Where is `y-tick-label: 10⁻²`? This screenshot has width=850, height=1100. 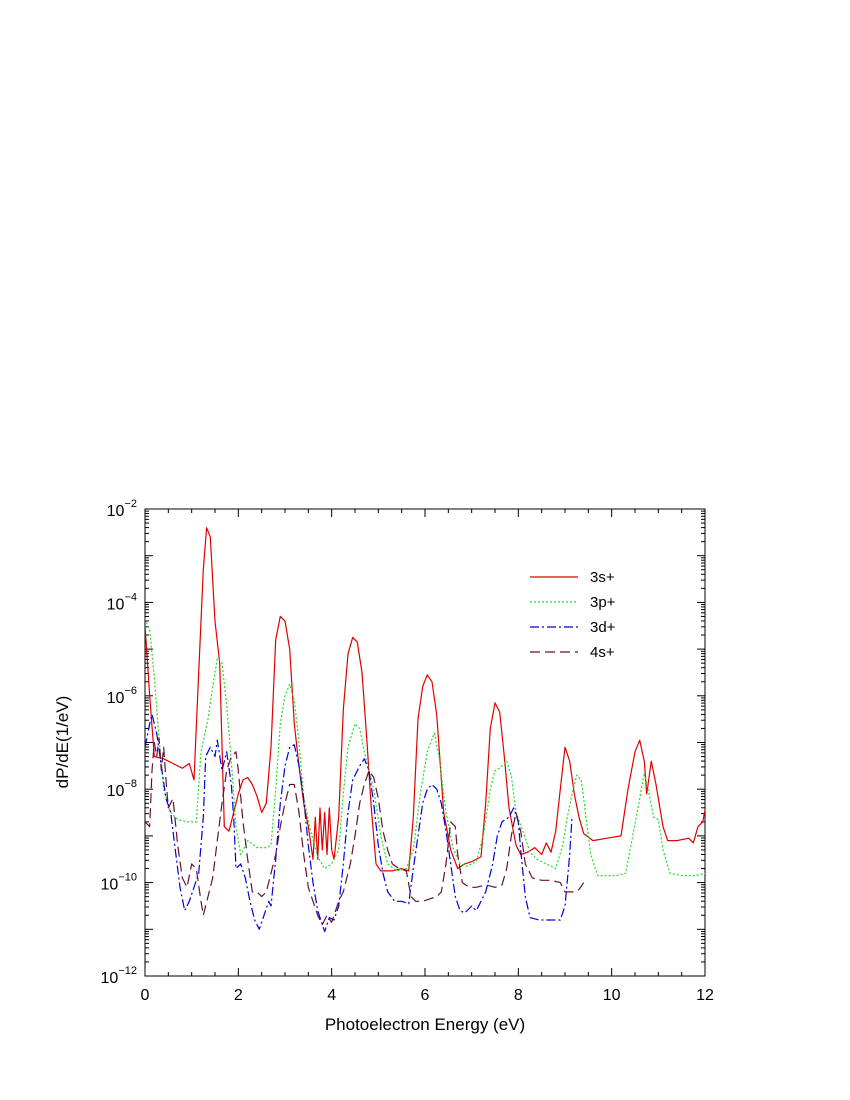
y-tick-label: 10⁻² is located at coordinates (122, 509).